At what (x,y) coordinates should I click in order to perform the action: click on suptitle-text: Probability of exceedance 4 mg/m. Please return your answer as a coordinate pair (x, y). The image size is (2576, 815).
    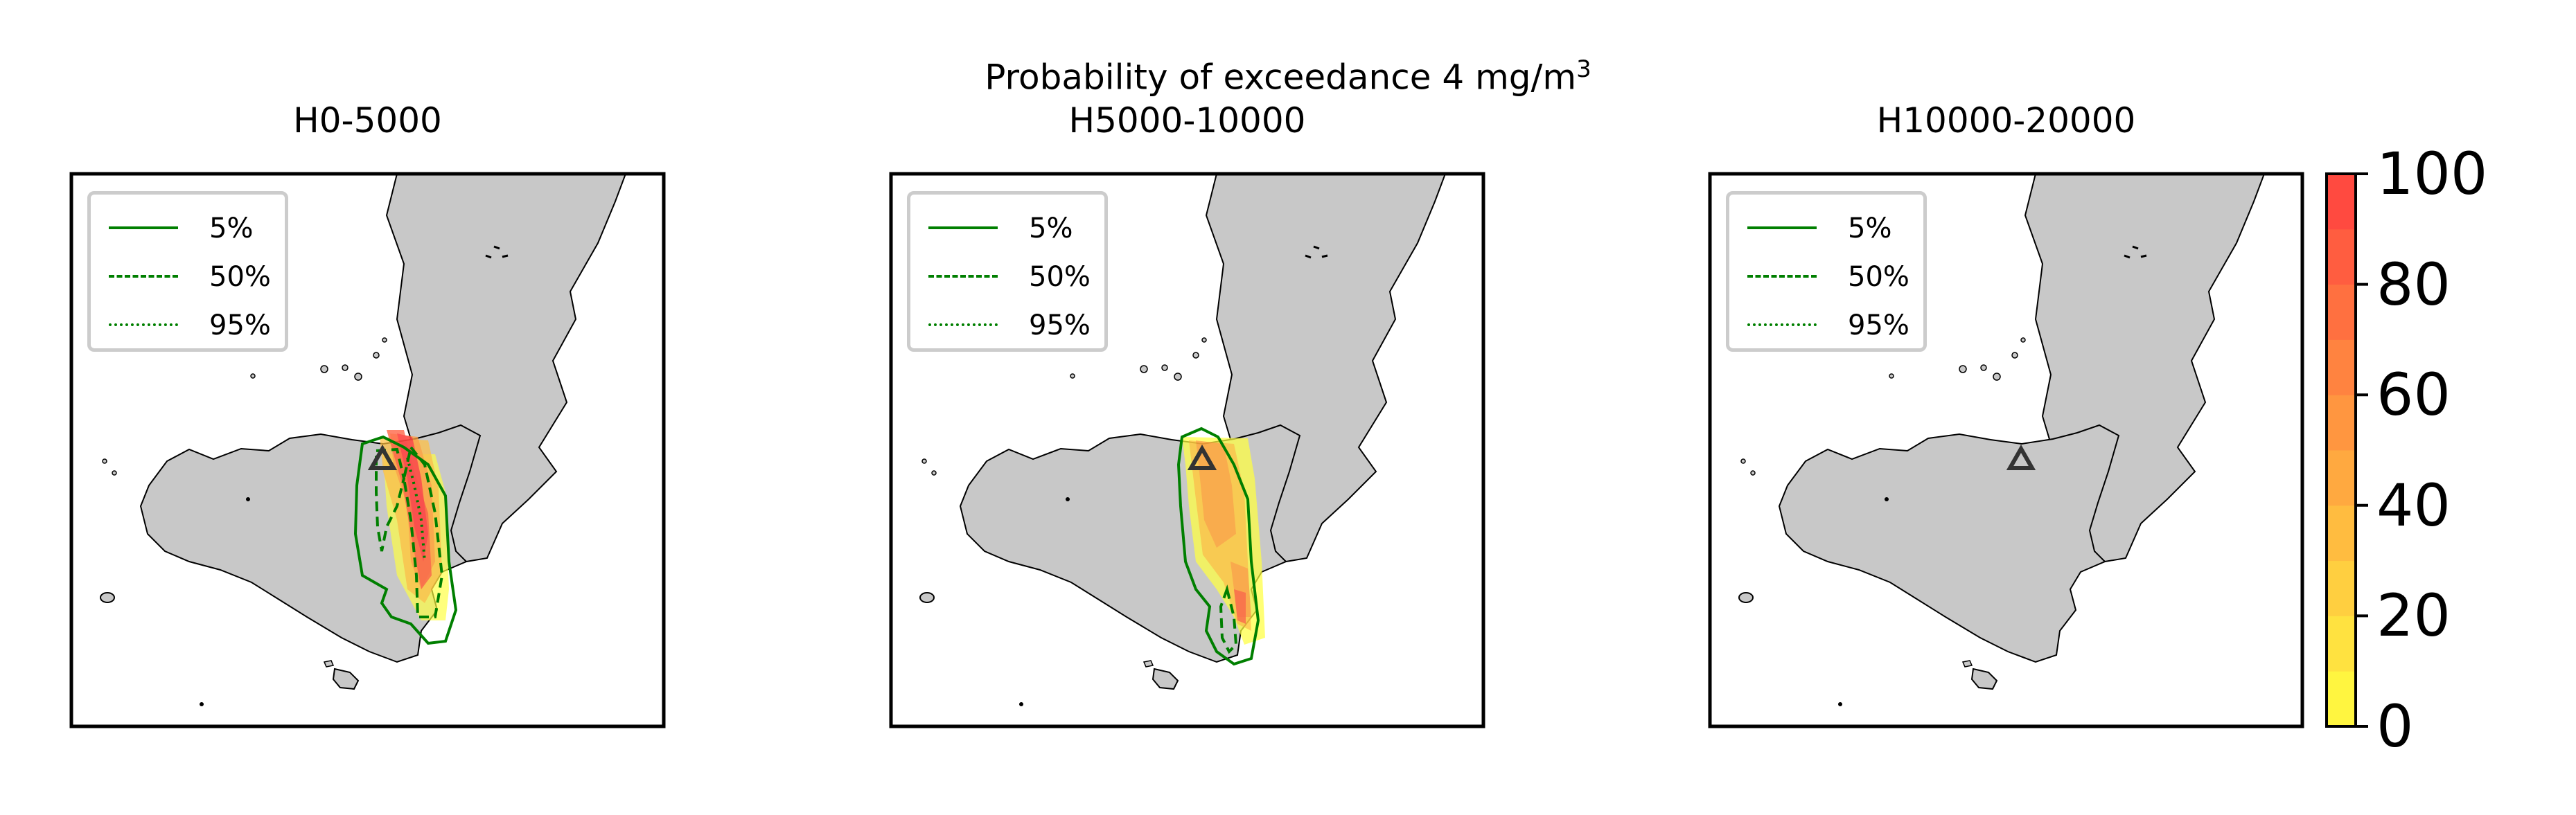
    Looking at the image, I should click on (1281, 77).